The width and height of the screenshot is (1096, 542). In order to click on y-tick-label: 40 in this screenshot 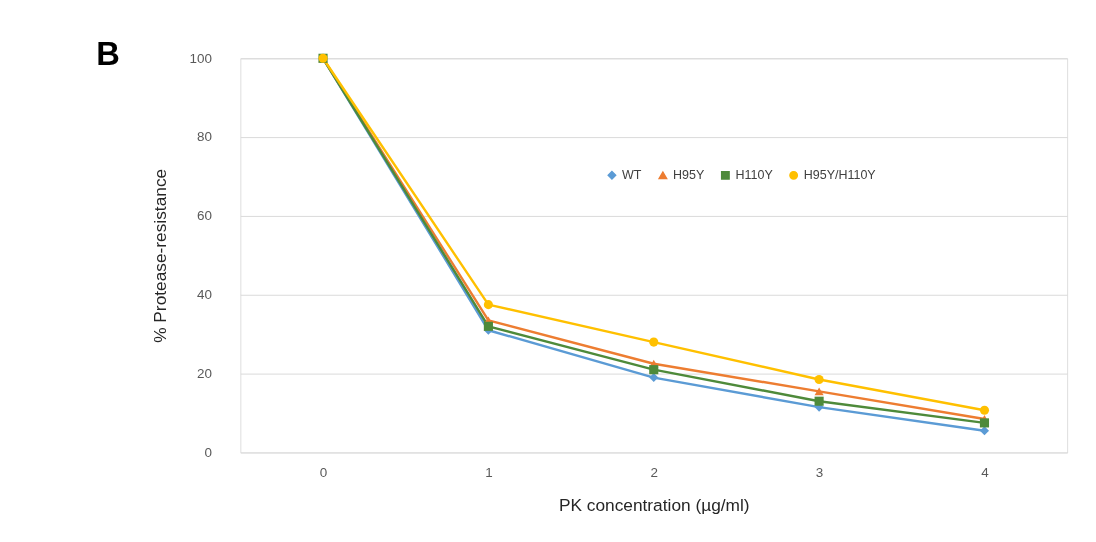, I will do `click(204, 295)`.